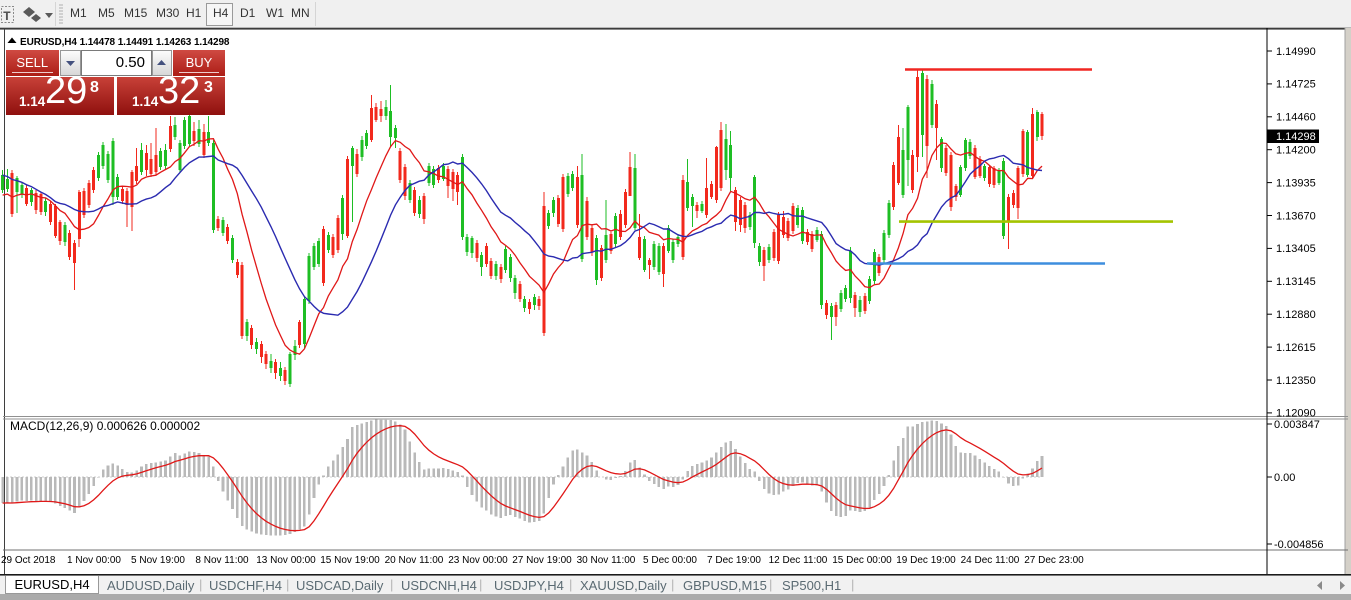  I want to click on svg-text: 0.003847, so click(1297, 425).